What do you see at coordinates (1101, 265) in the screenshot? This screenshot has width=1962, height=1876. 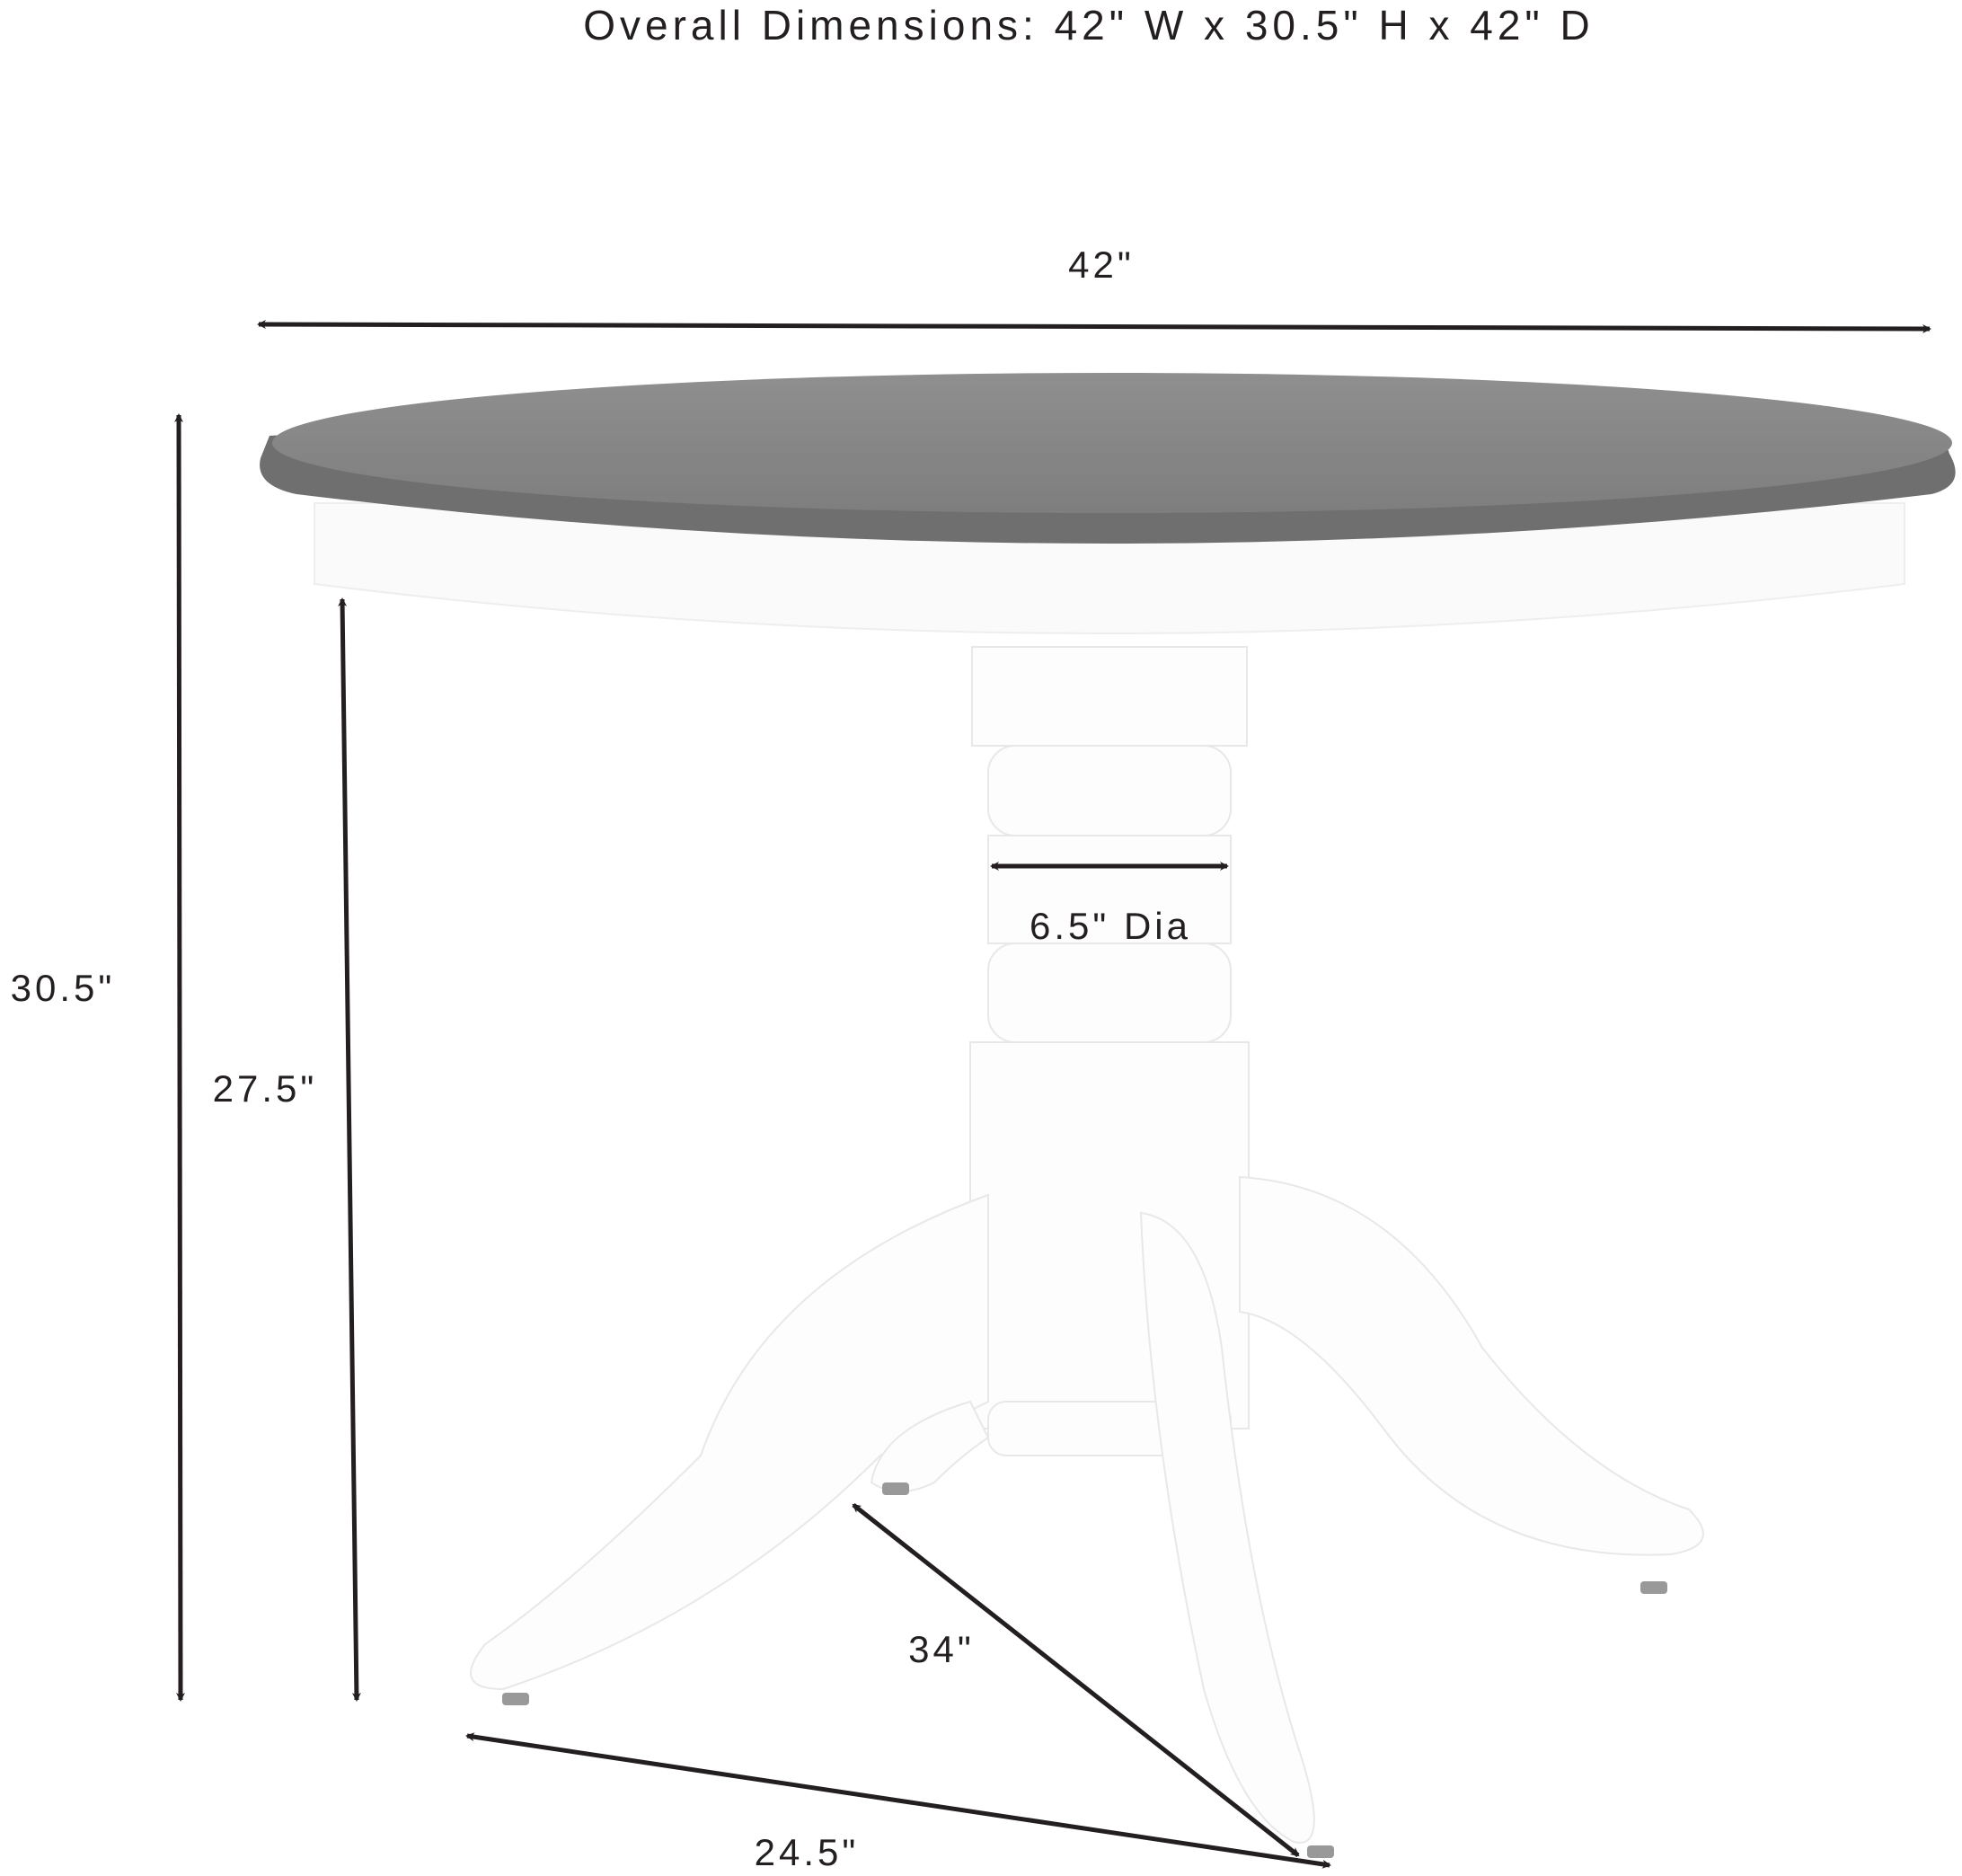 I see `top-width-label: 42"` at bounding box center [1101, 265].